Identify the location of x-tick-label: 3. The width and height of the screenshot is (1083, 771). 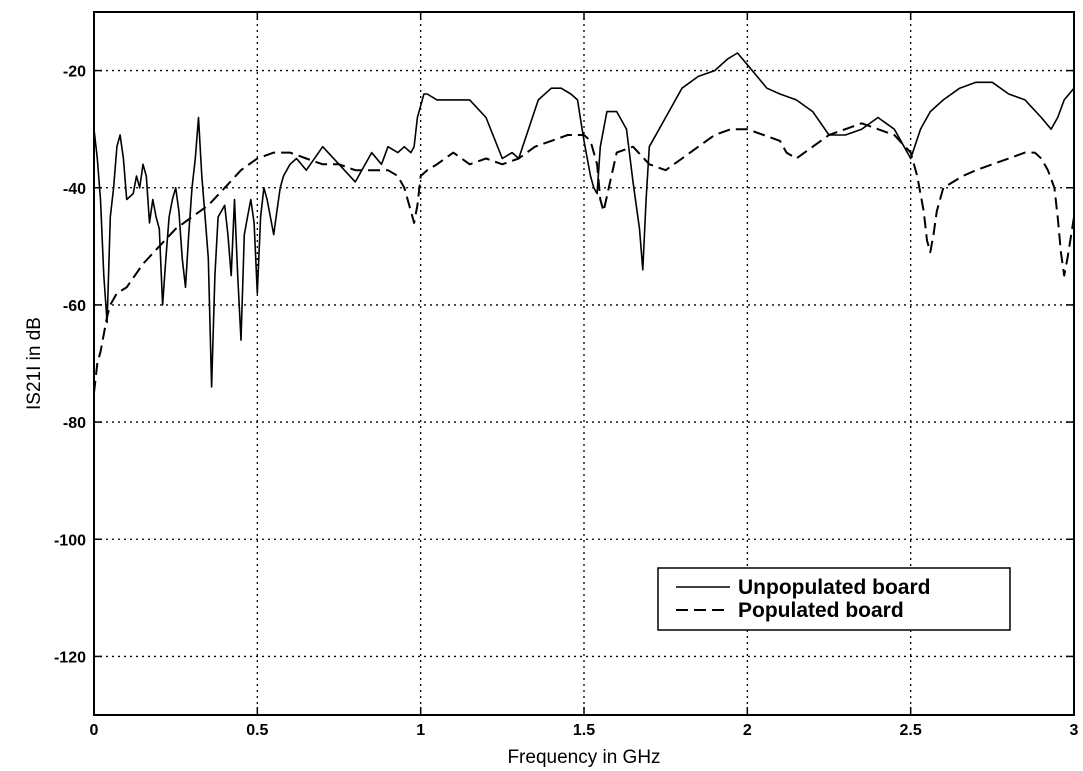
(1074, 730).